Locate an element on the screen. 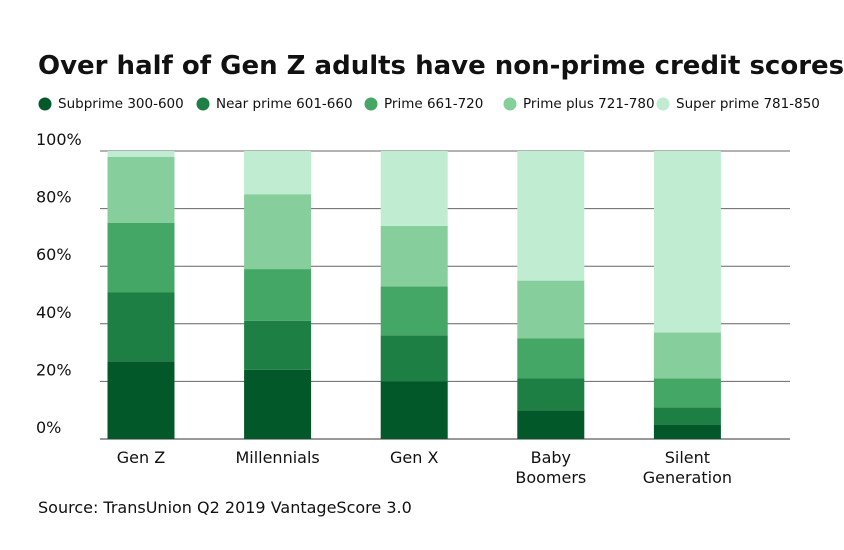 This screenshot has width=844, height=550. x-tick-label: Silent Generation is located at coordinates (687, 467).